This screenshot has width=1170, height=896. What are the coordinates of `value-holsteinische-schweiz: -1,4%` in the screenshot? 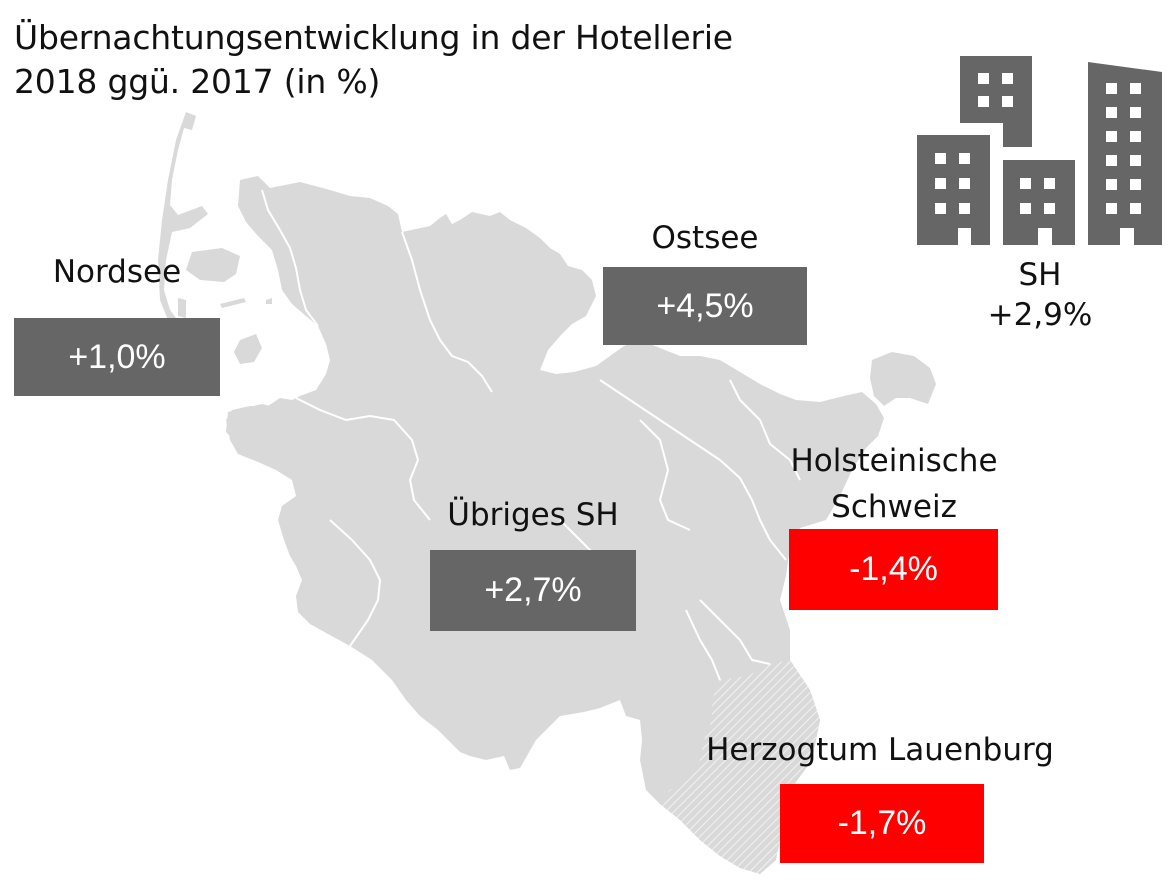 It's located at (893, 569).